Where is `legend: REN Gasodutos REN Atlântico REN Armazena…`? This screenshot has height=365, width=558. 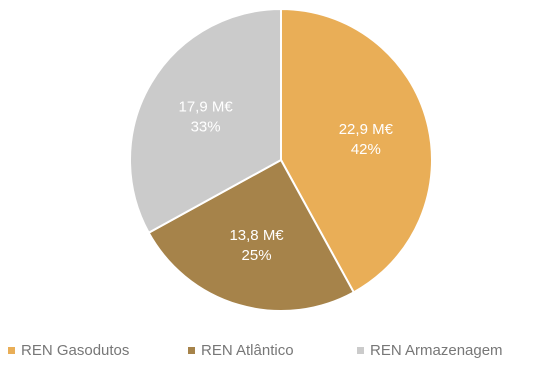
legend: REN Gasodutos REN Atlântico REN Armazena… is located at coordinates (279, 350).